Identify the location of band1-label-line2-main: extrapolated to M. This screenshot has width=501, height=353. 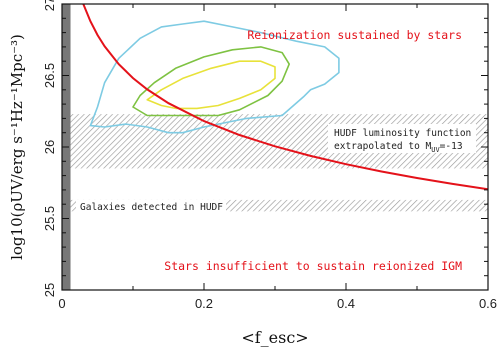
(383, 146).